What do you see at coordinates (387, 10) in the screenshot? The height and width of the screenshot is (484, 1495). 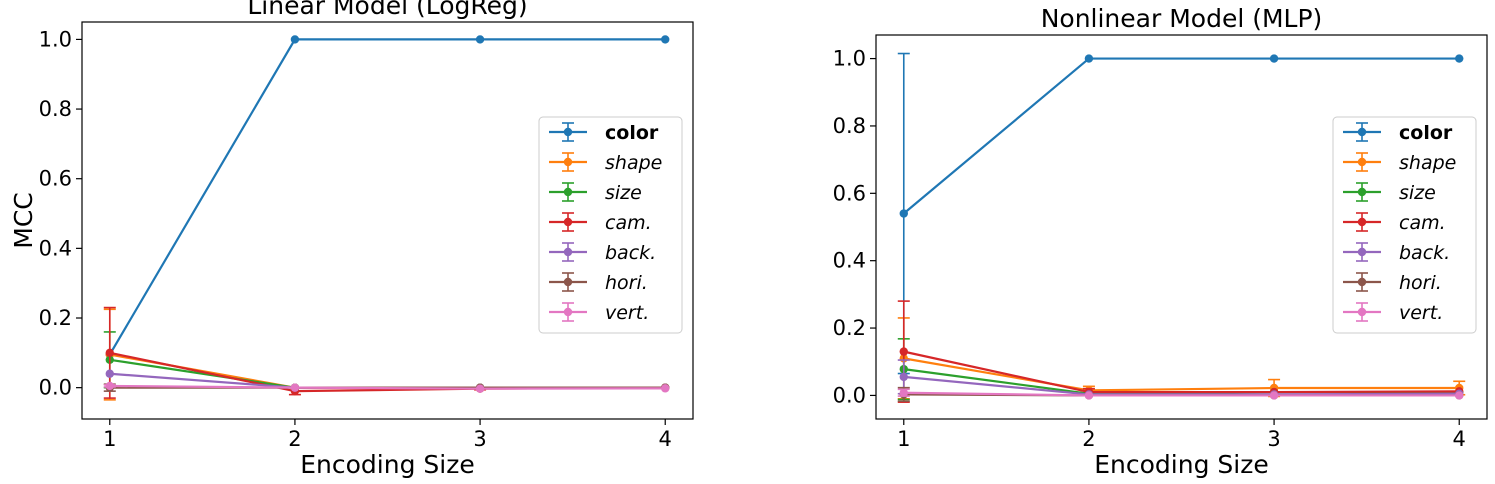 I see `chart-title: Linear Model (LogReg)` at bounding box center [387, 10].